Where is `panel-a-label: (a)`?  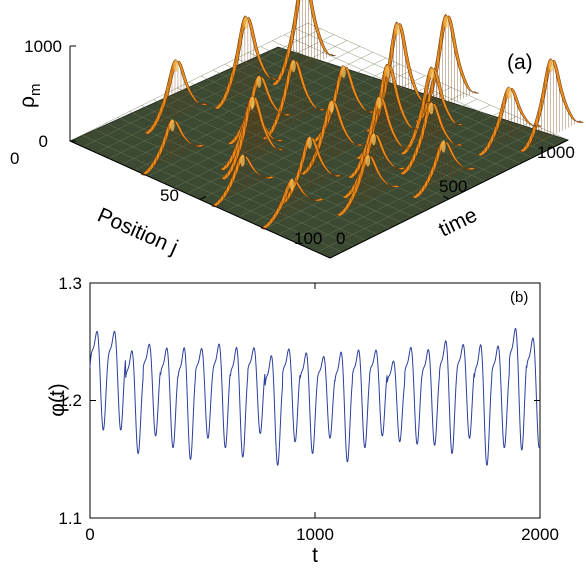
panel-a-label: (a) is located at coordinates (520, 62).